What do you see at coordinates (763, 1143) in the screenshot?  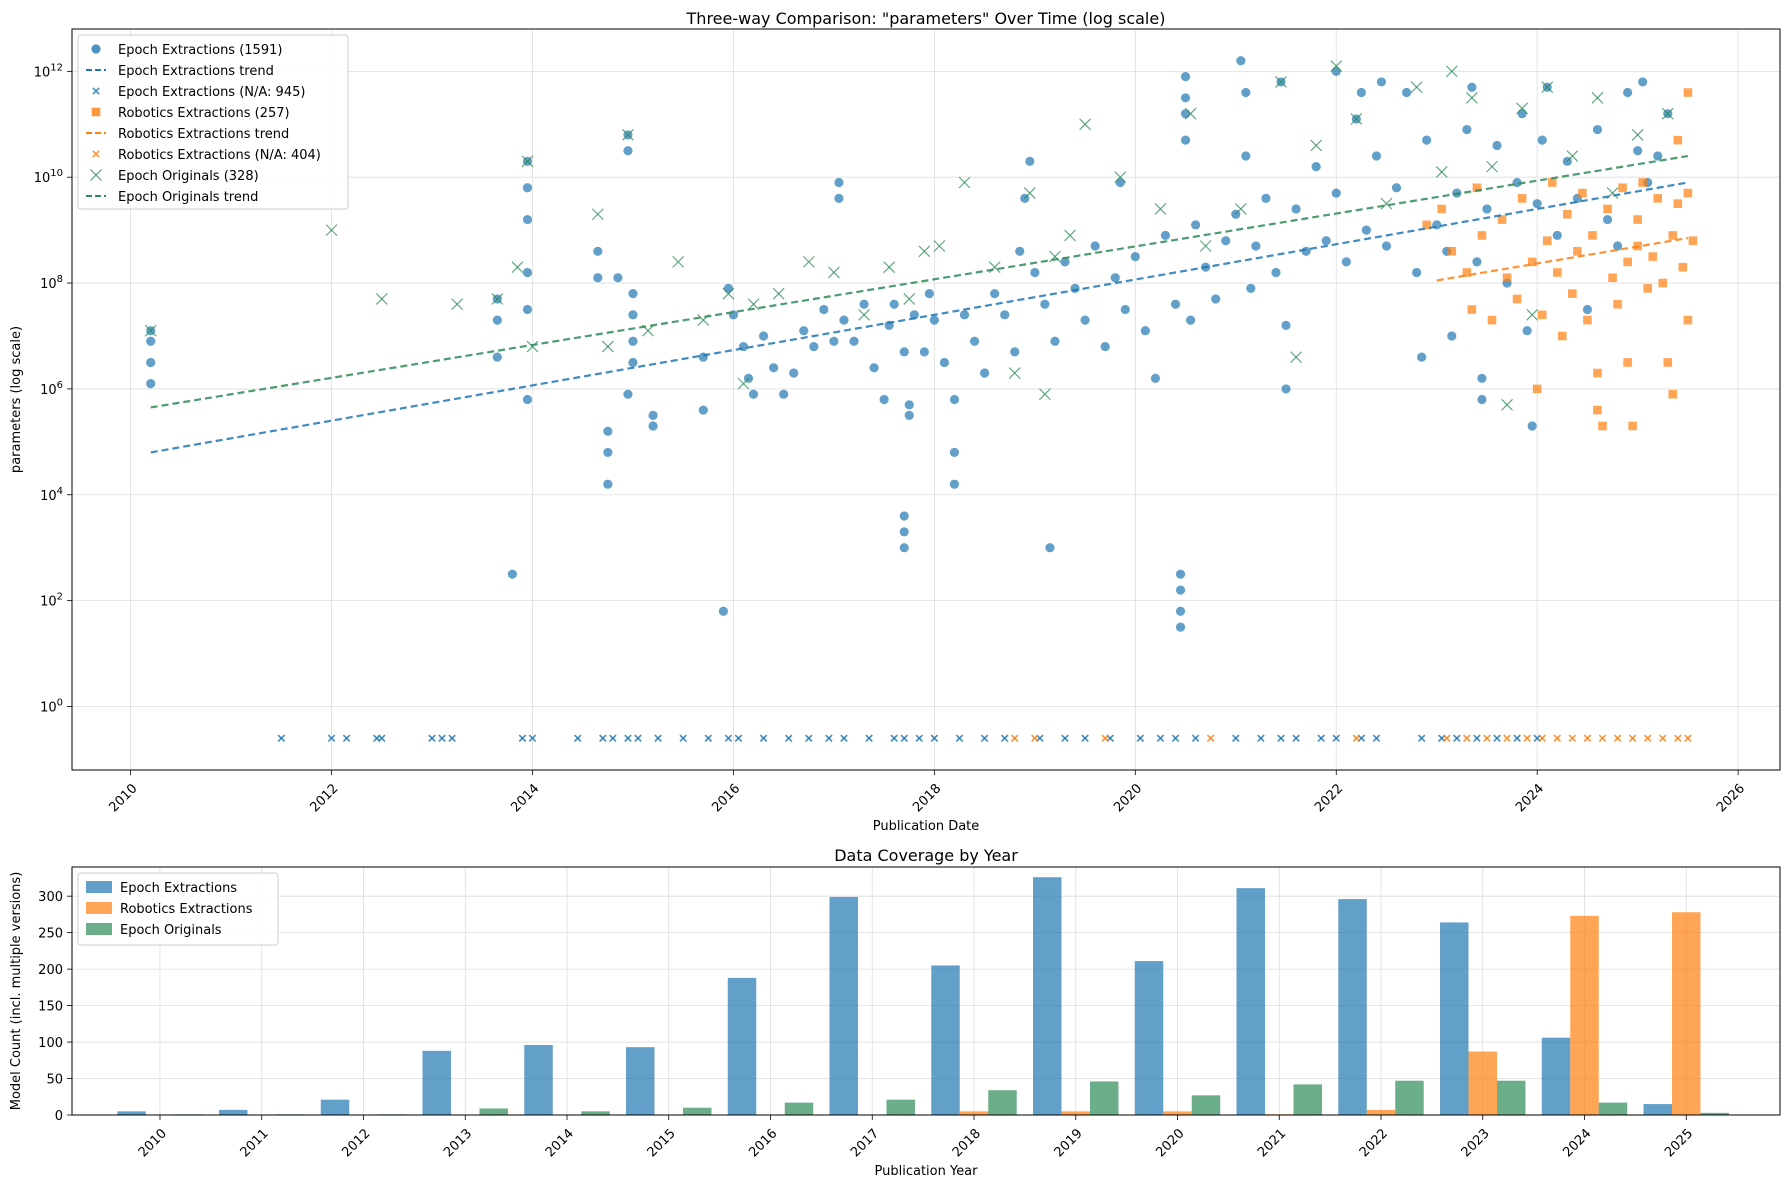 I see `bar-x-tick-label: 2016` at bounding box center [763, 1143].